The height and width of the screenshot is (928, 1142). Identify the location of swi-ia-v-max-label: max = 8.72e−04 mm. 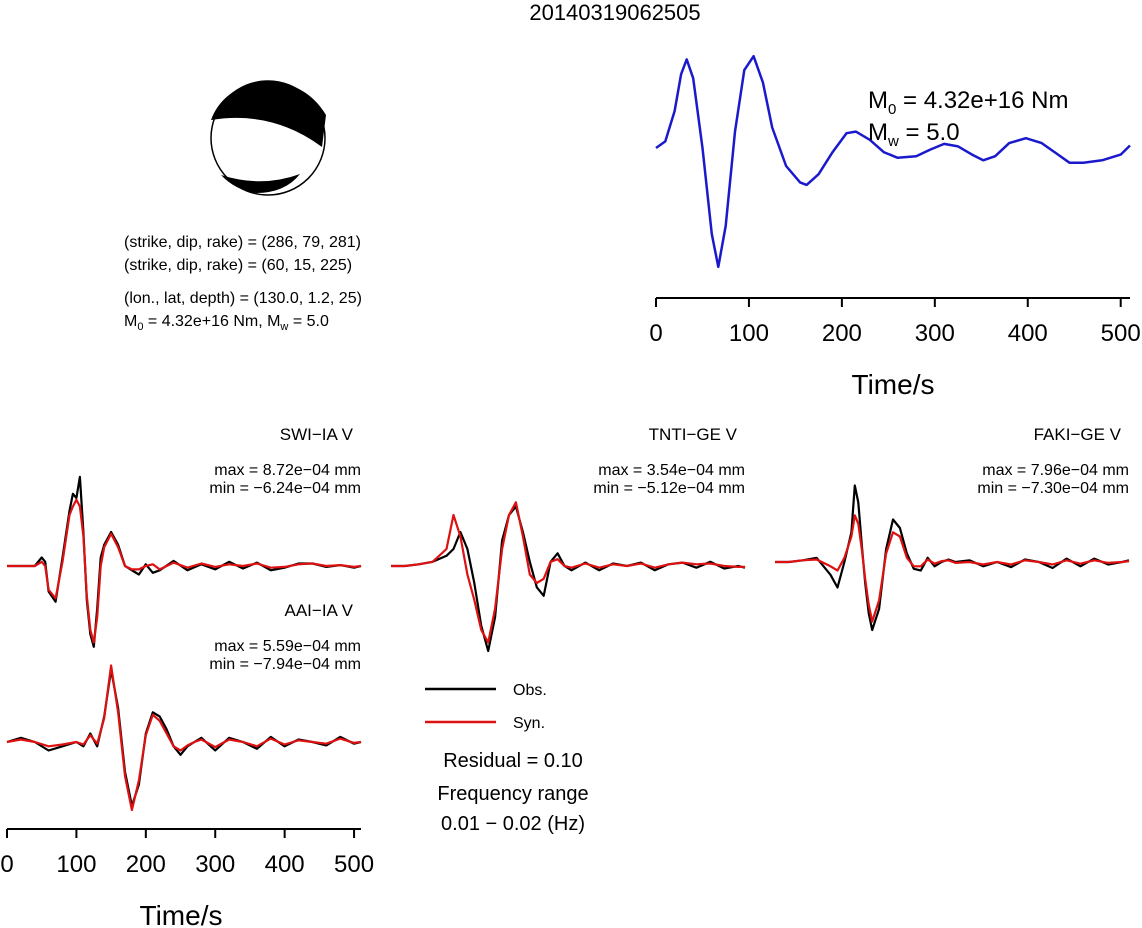
(287, 470).